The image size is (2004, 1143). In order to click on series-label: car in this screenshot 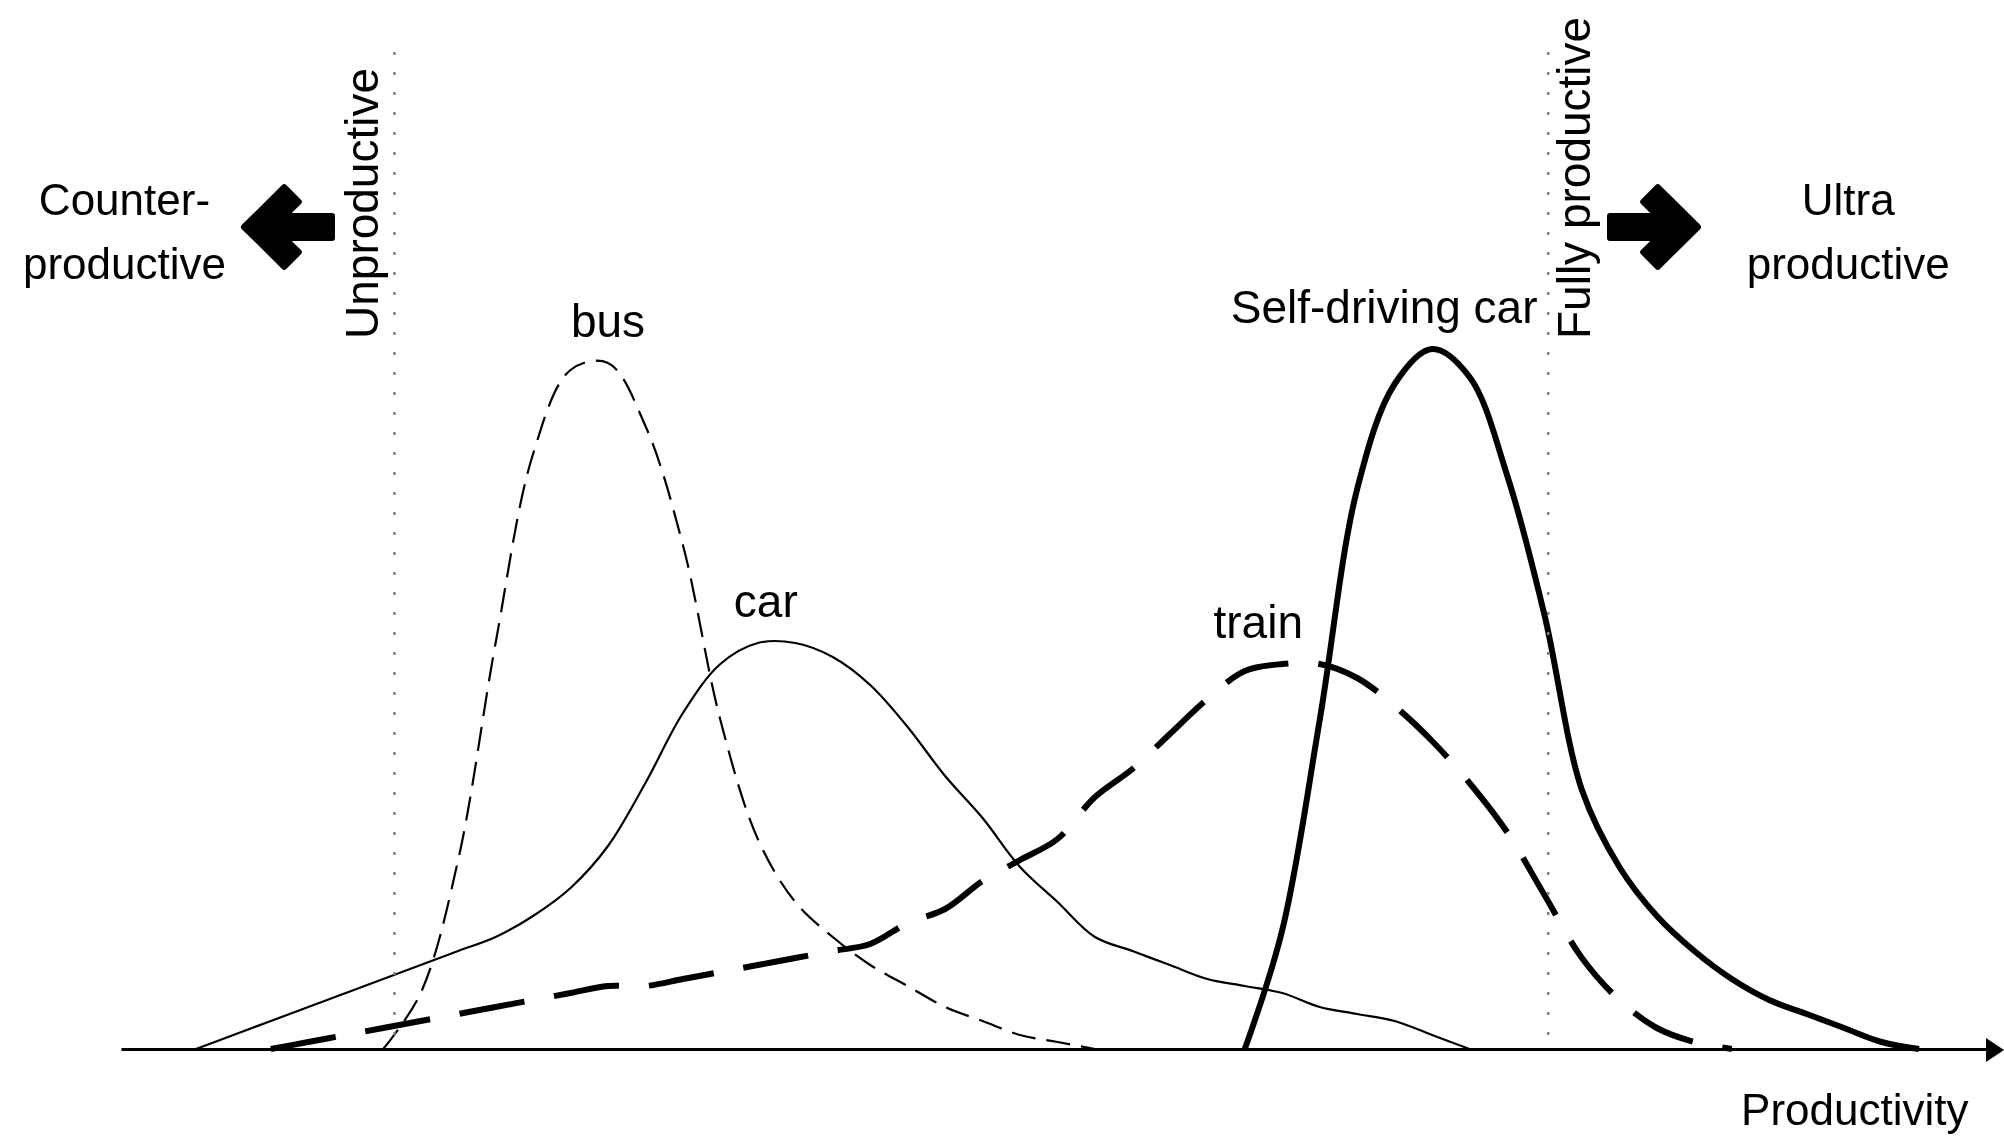, I will do `click(765, 601)`.